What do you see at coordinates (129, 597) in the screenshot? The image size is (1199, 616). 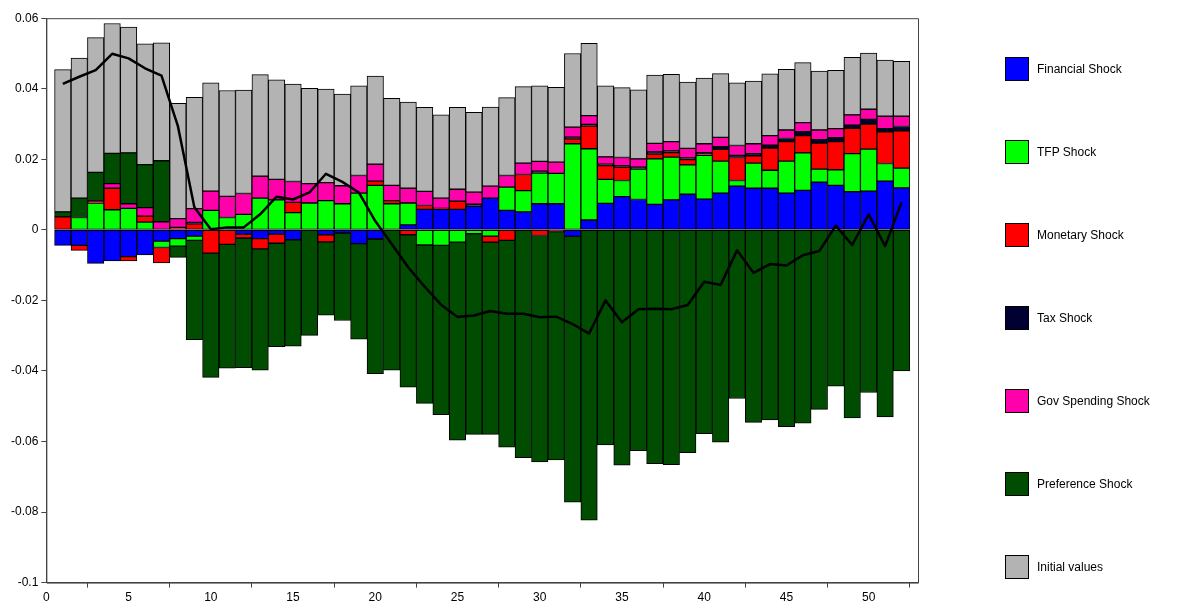 I see `x-tick-label: 5` at bounding box center [129, 597].